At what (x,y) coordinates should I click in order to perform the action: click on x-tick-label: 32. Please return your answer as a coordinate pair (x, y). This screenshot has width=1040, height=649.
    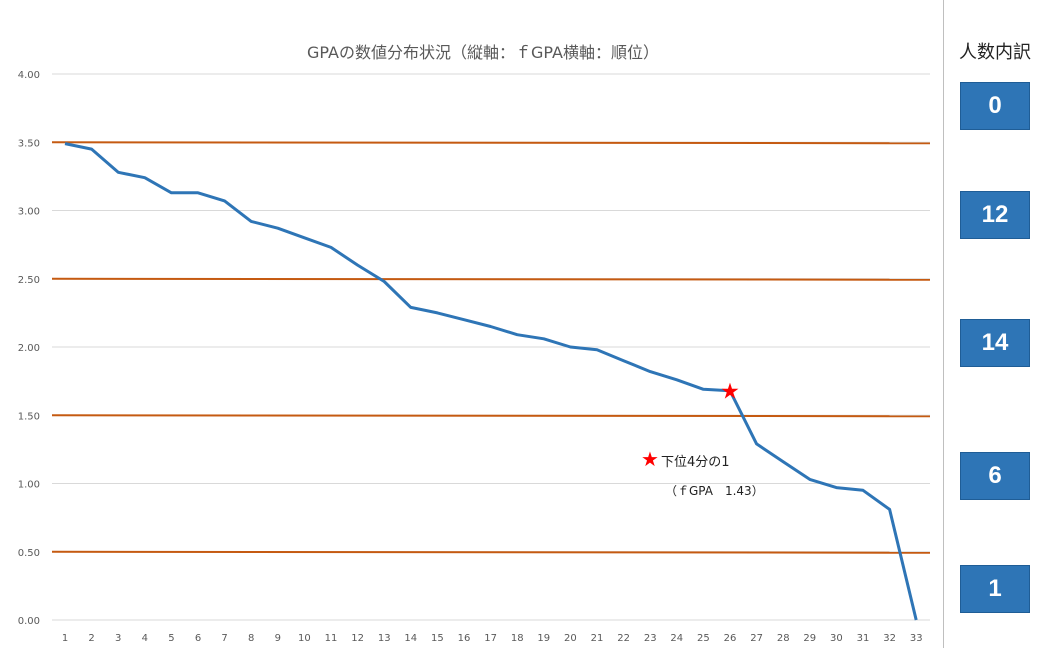
    Looking at the image, I should click on (889, 638).